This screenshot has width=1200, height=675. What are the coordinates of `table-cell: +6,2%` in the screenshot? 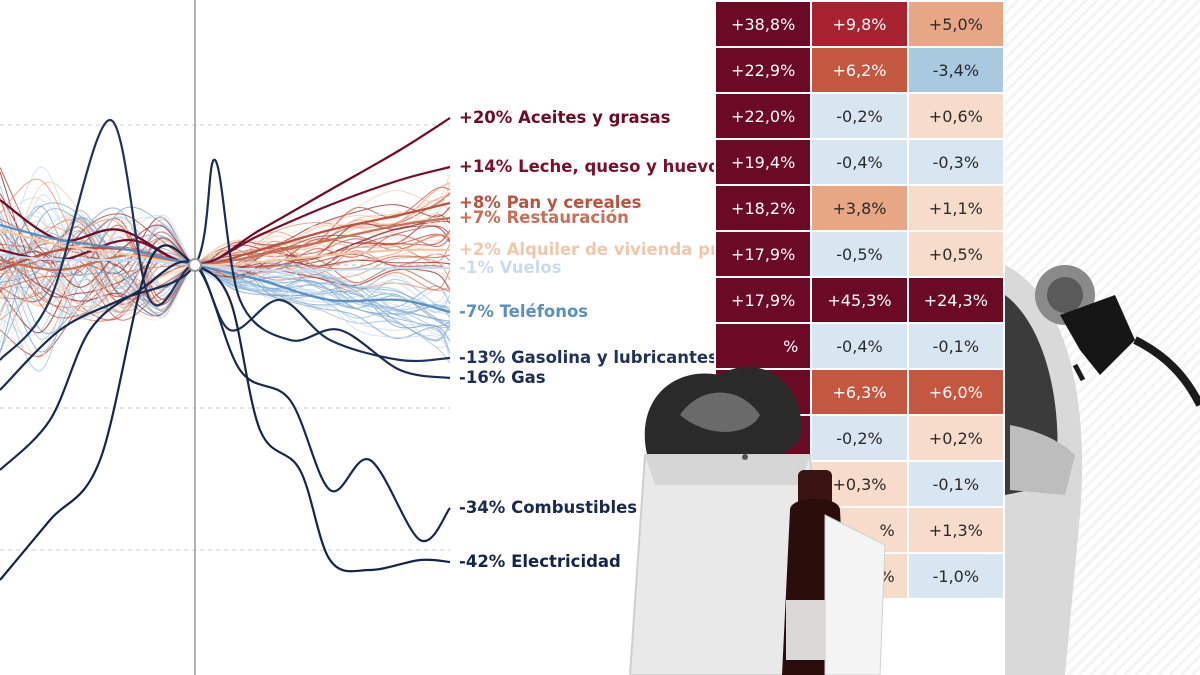 It's located at (859, 70).